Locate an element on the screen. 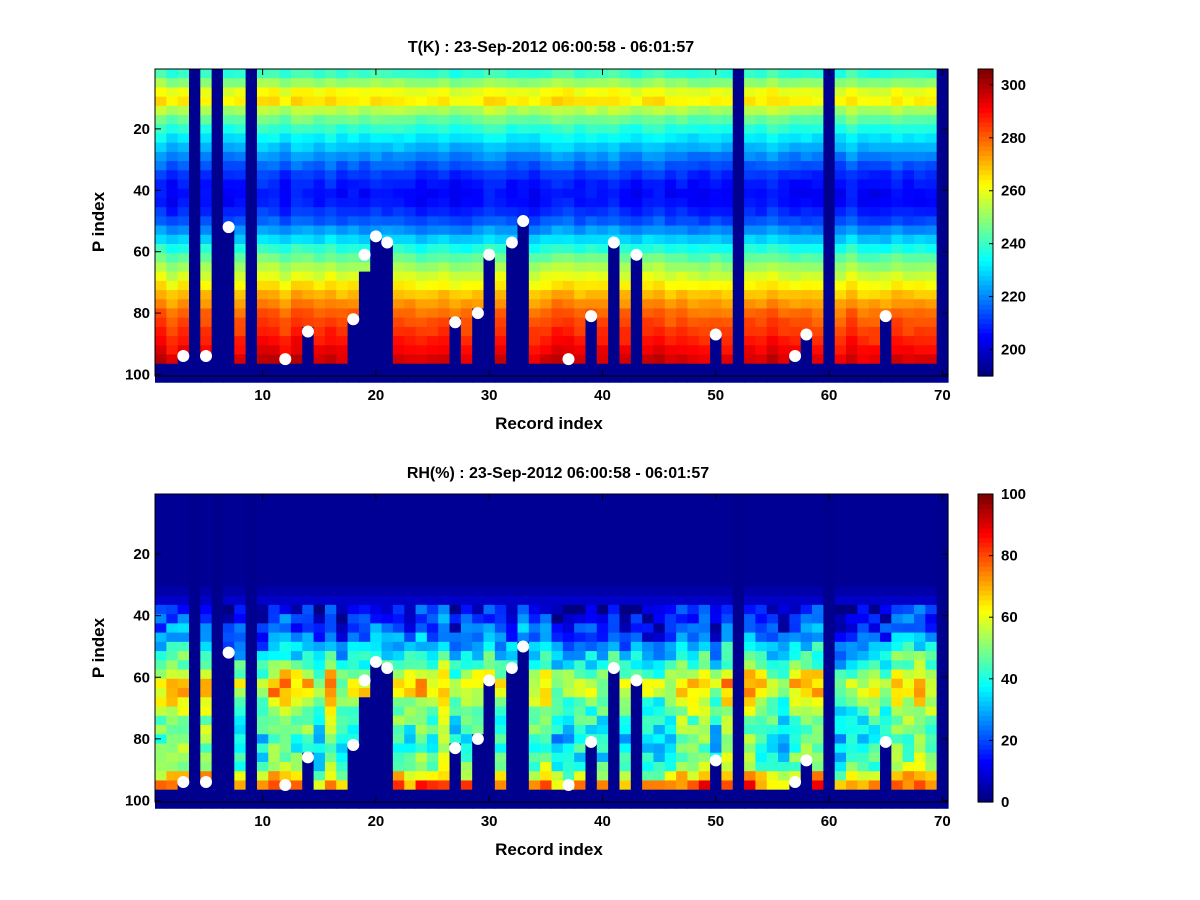 The height and width of the screenshot is (900, 1200). humidity-xtick-label: 50 is located at coordinates (715, 821).